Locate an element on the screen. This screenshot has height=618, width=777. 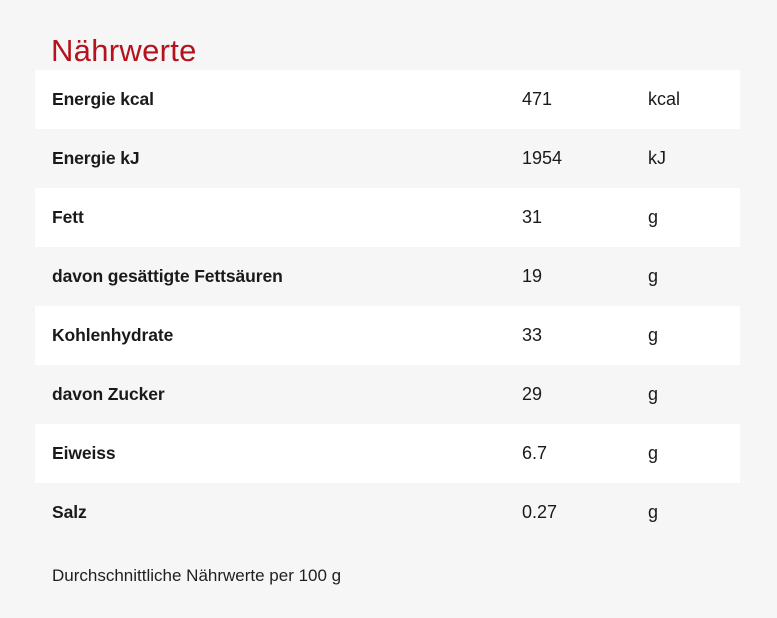
row-unit: kcal is located at coordinates (664, 99).